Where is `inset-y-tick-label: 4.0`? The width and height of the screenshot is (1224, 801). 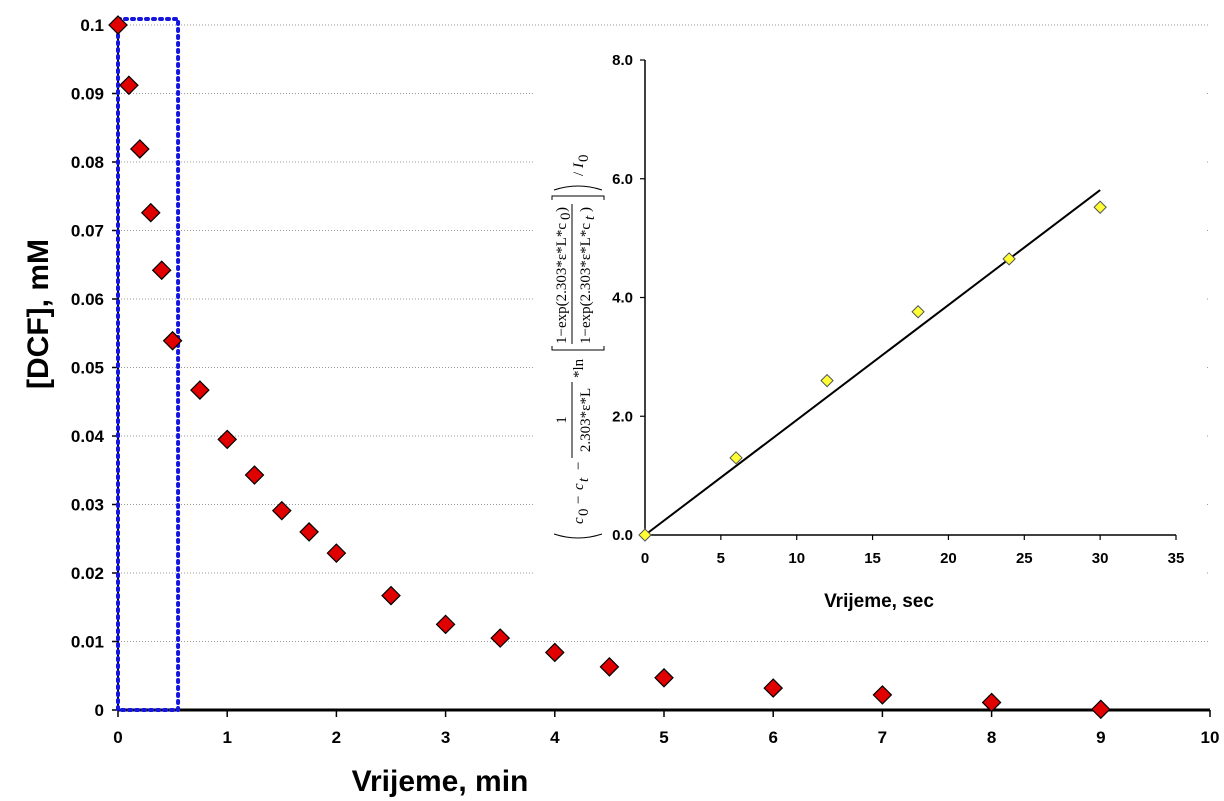
inset-y-tick-label: 4.0 is located at coordinates (622, 298).